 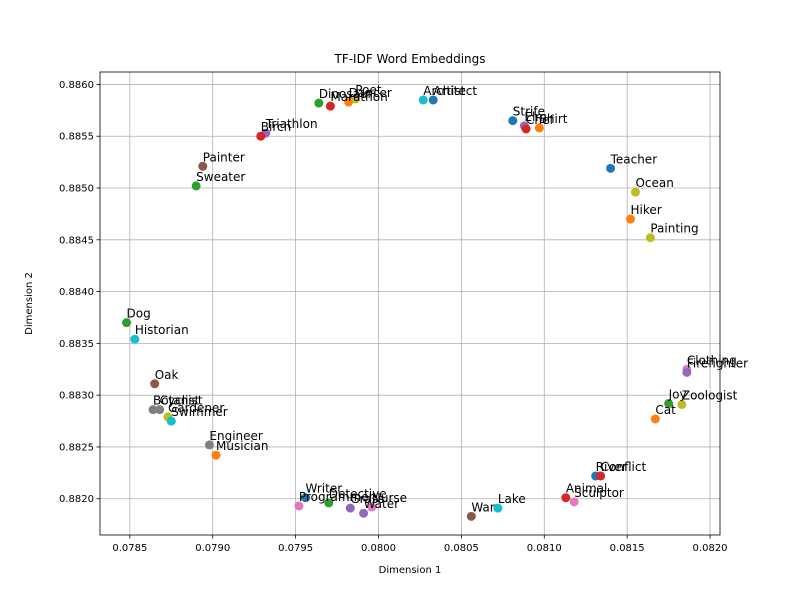 I want to click on y-tick-label: 0.8860, so click(x=76, y=85).